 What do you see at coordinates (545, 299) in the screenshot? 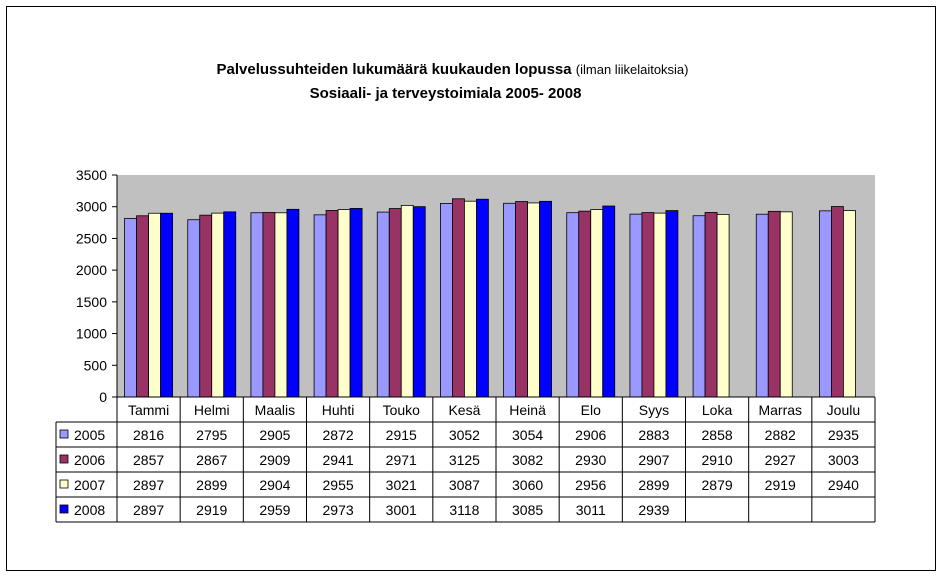
I see `bar-2008-Heinä` at bounding box center [545, 299].